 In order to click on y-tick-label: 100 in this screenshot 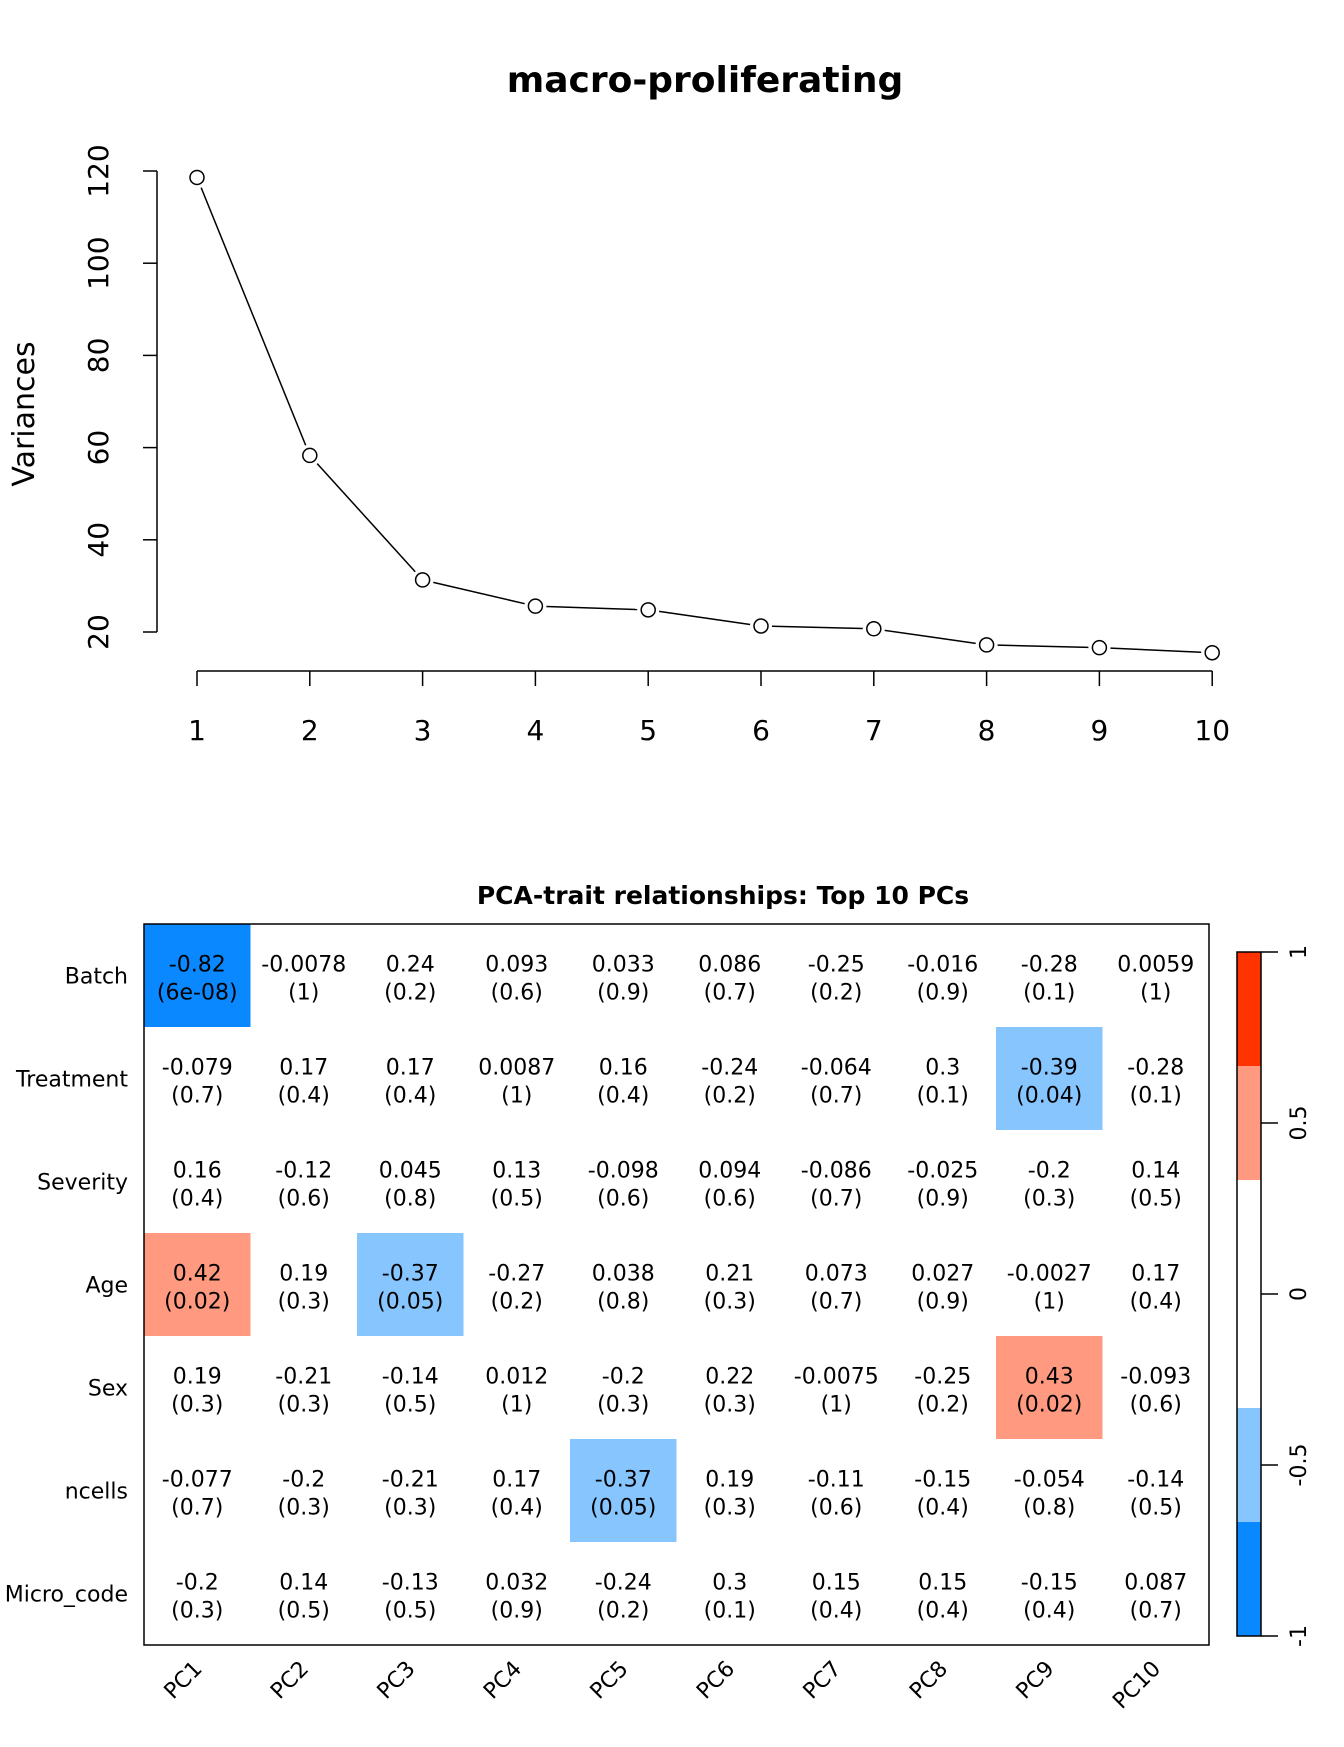, I will do `click(98, 262)`.